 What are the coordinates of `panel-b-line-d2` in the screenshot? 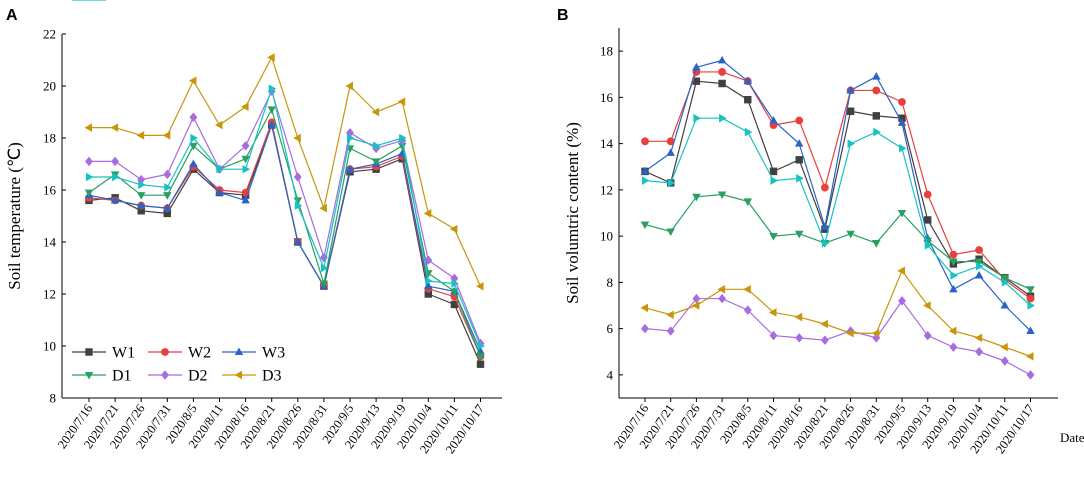 It's located at (837, 336).